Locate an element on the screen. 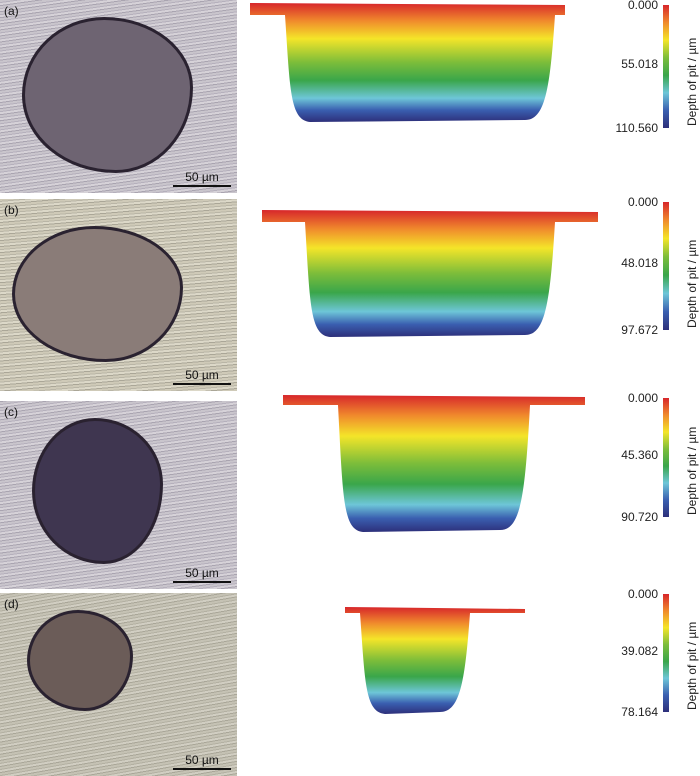  panel-label: (a) is located at coordinates (11, 11).